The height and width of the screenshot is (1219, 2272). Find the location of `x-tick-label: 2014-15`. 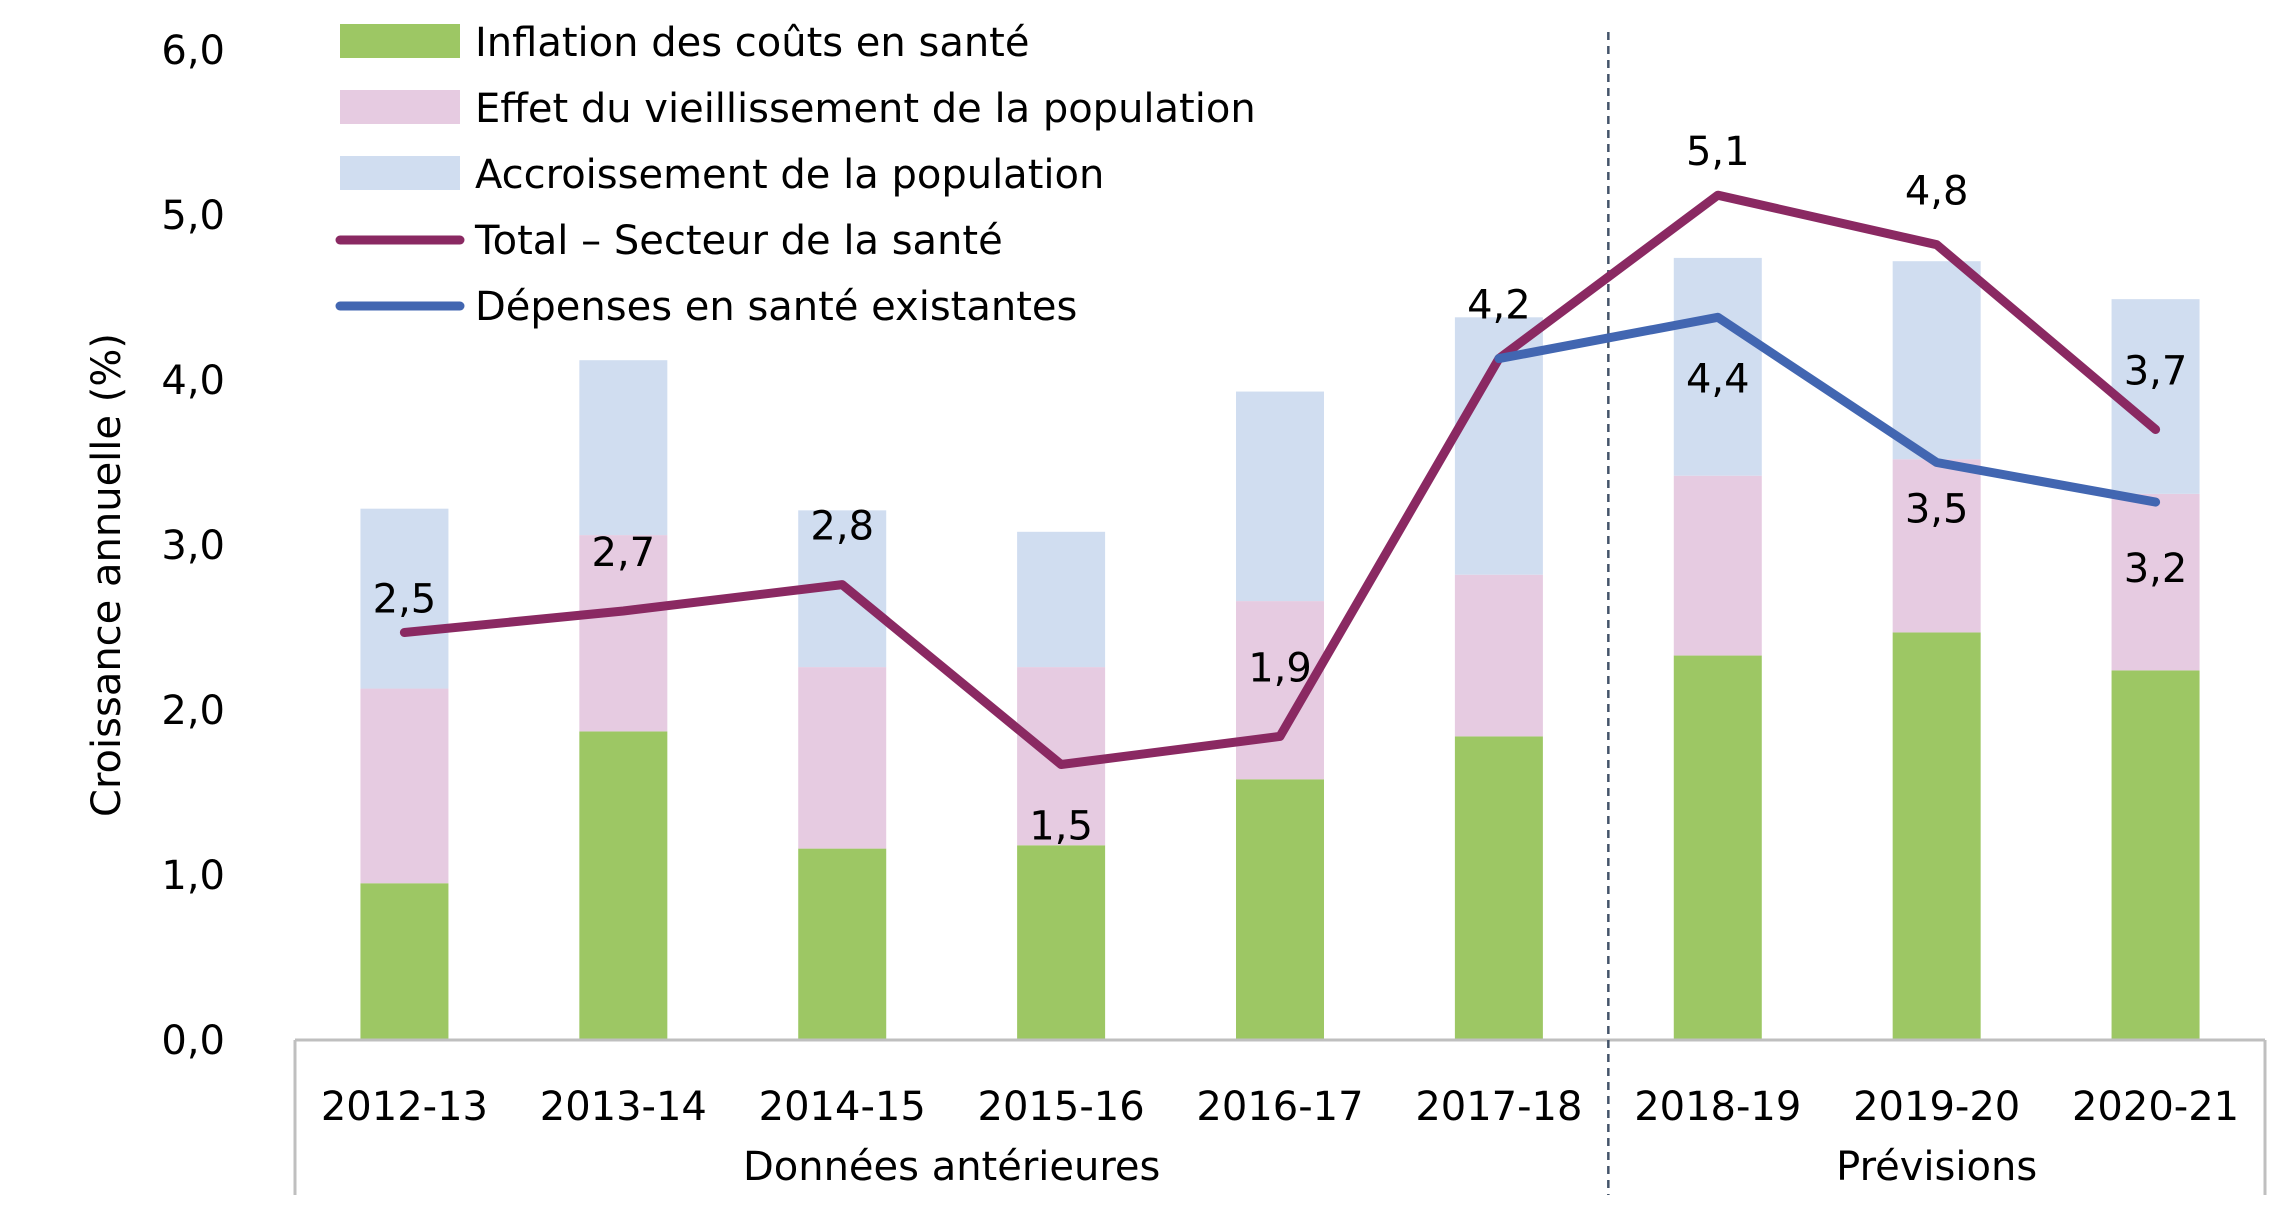

x-tick-label: 2014-15 is located at coordinates (842, 1107).